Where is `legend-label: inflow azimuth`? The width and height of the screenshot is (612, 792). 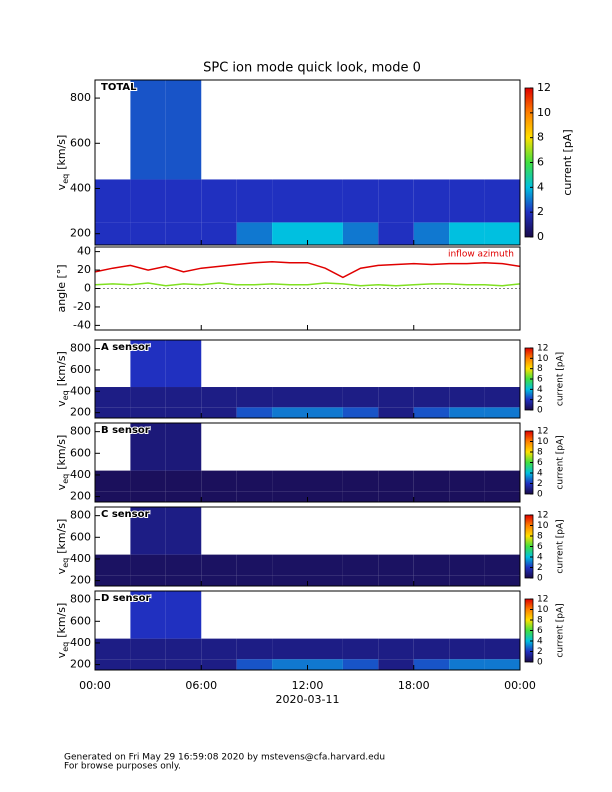
legend-label: inflow azimuth is located at coordinates (481, 255).